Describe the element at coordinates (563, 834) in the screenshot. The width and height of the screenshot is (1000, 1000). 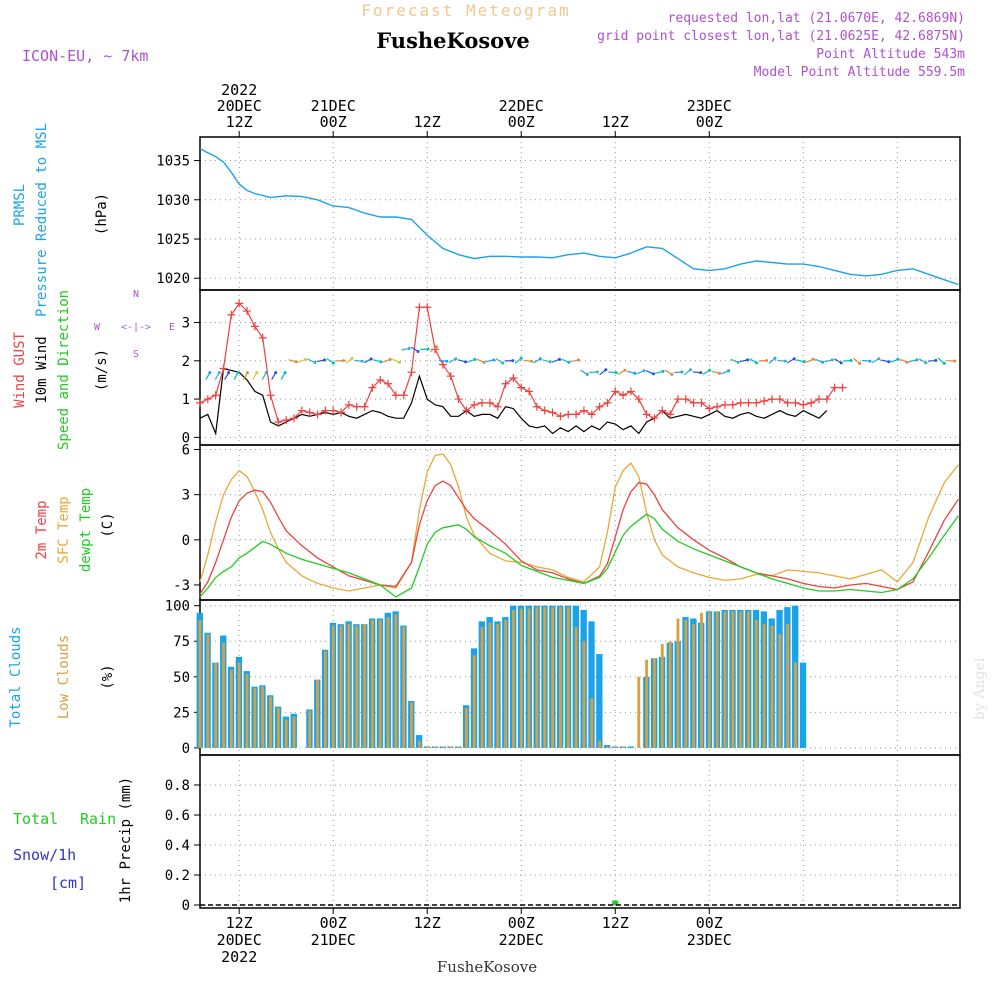
I see `panel-precip: 0 0.2 0.4 0.6 0.8` at that location.